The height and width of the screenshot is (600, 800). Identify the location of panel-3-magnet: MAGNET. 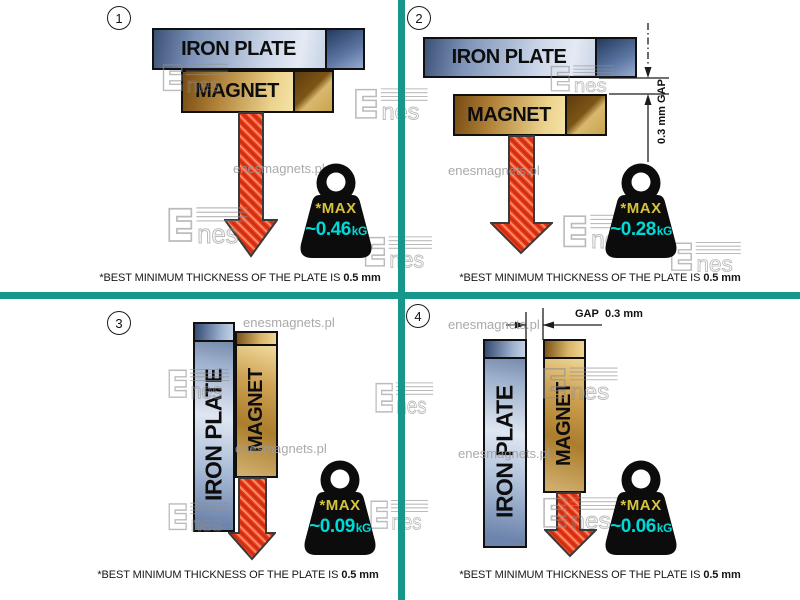
(256, 404).